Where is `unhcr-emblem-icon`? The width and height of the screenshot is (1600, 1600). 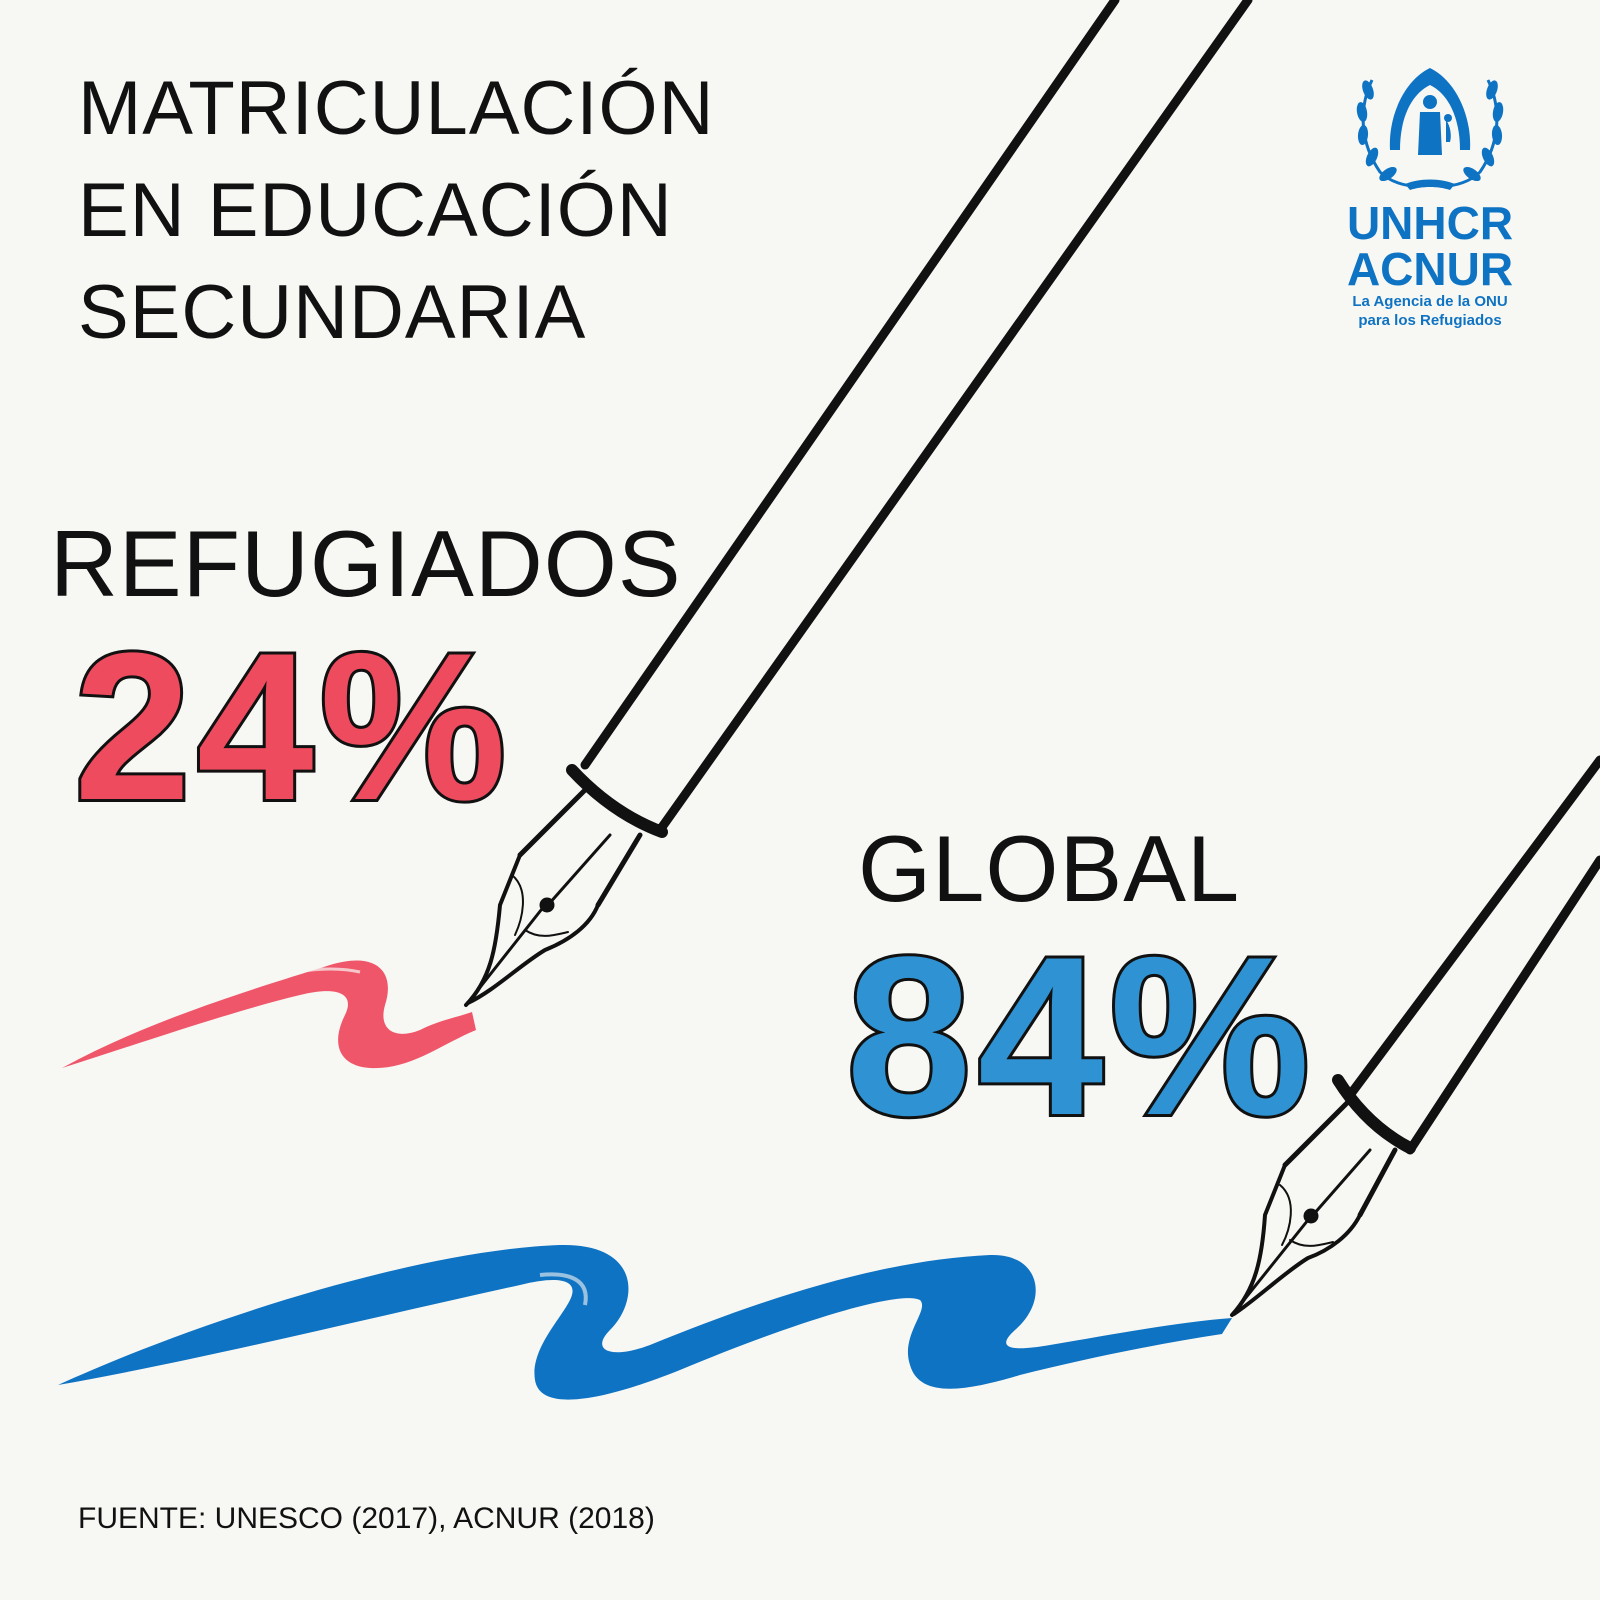
unhcr-emblem-icon is located at coordinates (1430, 129).